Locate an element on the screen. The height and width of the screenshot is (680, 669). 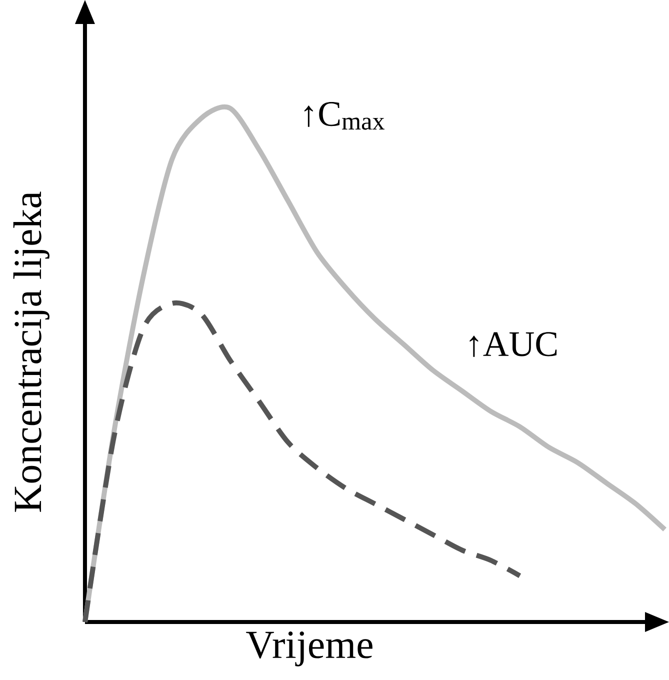
y-axis-title: Koncentracija lijeka is located at coordinates (31, 352).